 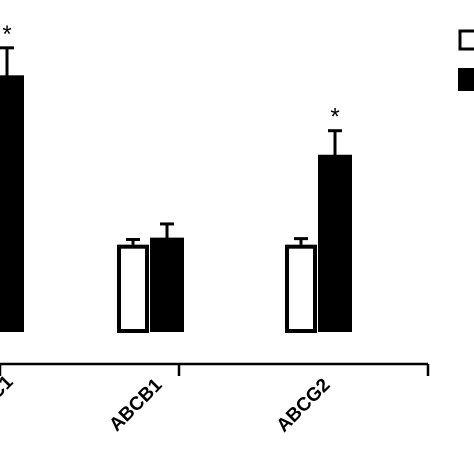 I want to click on x-axis-tick-labels: C1 ABCB1 ABCG2, so click(x=167, y=403).